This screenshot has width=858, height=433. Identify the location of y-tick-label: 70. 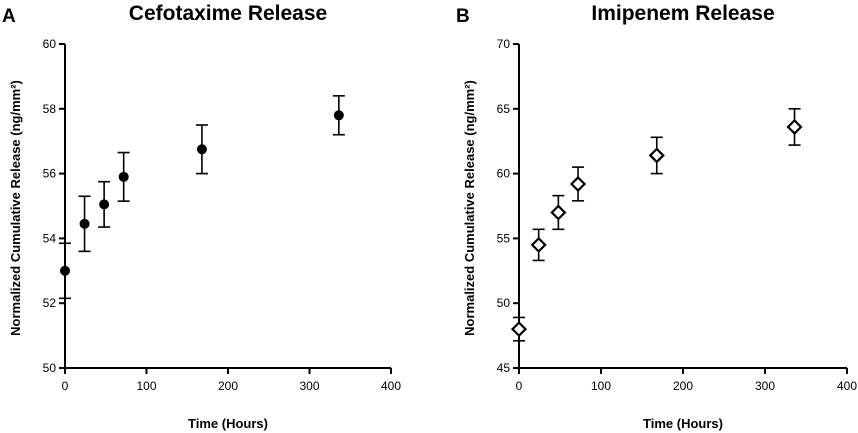
(504, 44).